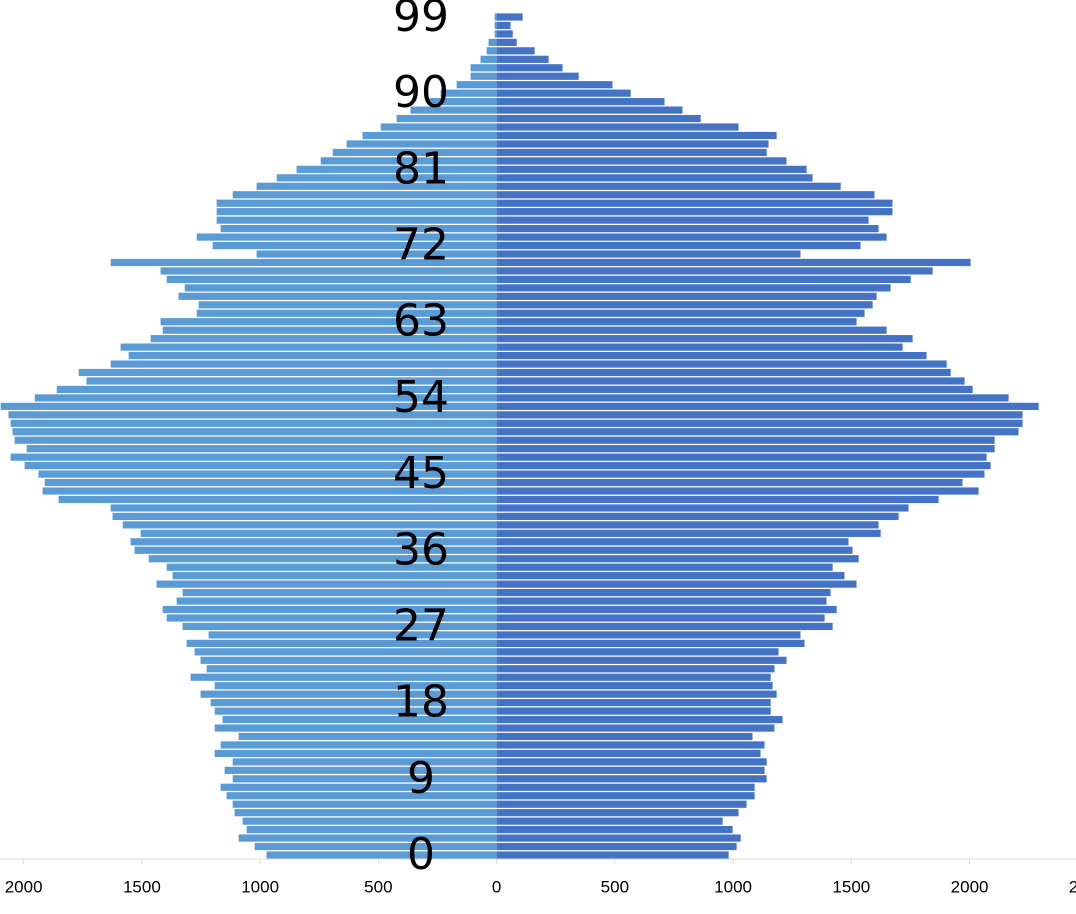 The width and height of the screenshot is (1076, 914). I want to click on age-label: 90, so click(421, 92).